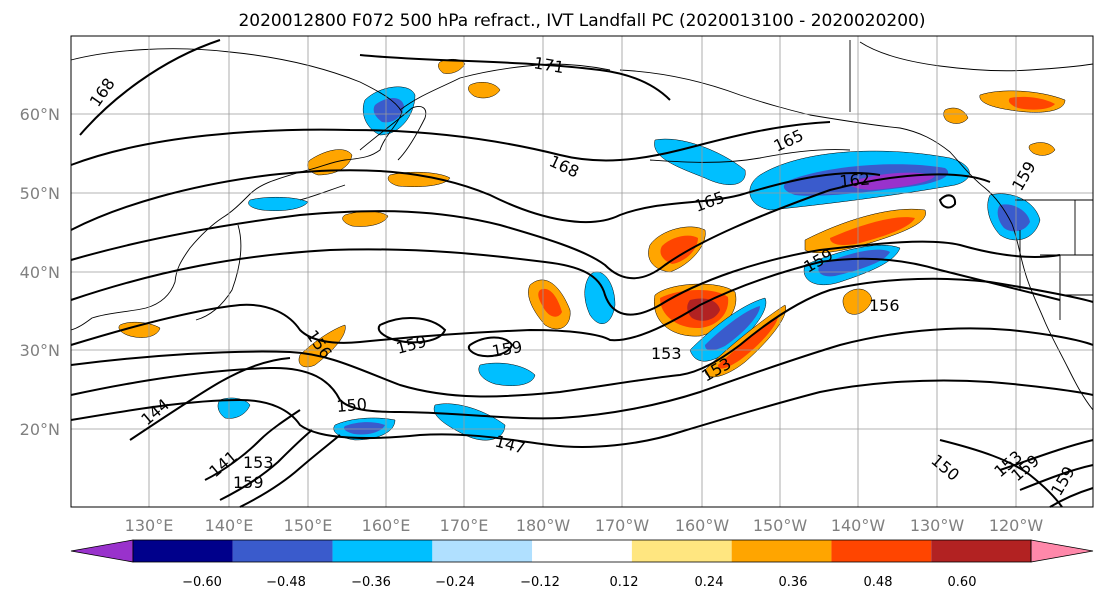 This screenshot has height=601, width=1105. Describe the element at coordinates (455, 582) in the screenshot. I see `colorbar-tick-label: −0.24` at that location.